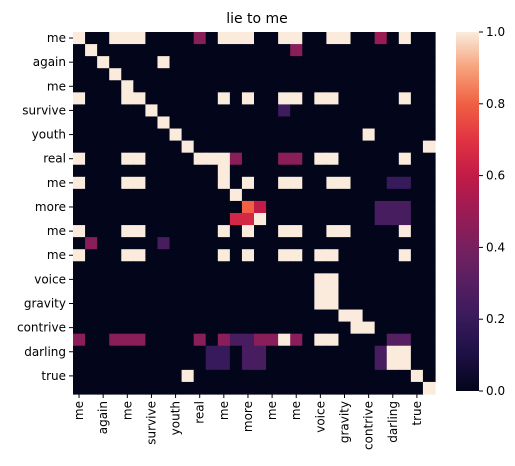  I want to click on y-tick-label: gravity, so click(45, 304).